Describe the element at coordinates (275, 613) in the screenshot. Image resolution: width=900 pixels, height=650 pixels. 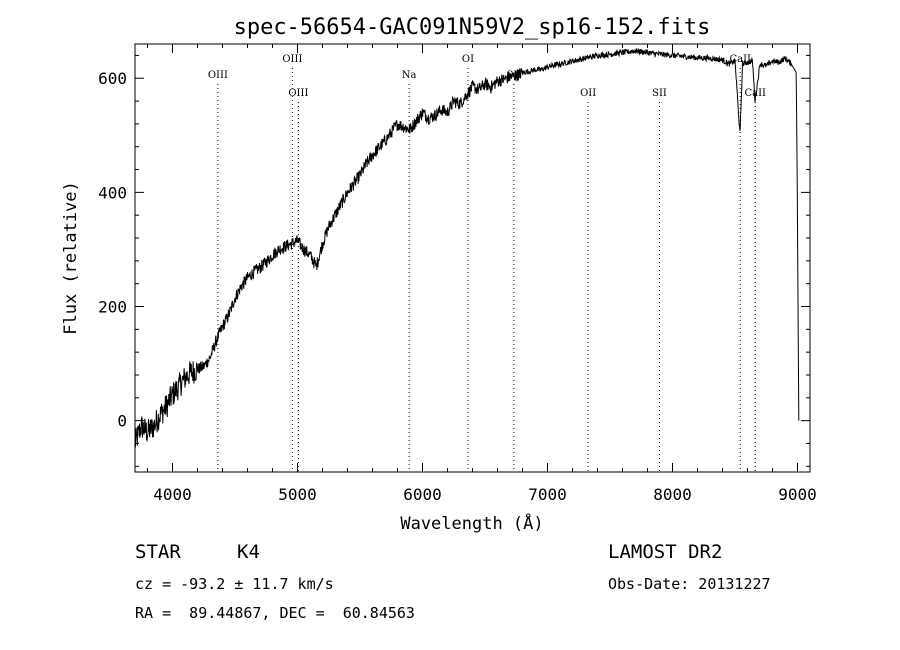
I see `coordinates: RA = 89.44867, DEC = 60.84563` at that location.